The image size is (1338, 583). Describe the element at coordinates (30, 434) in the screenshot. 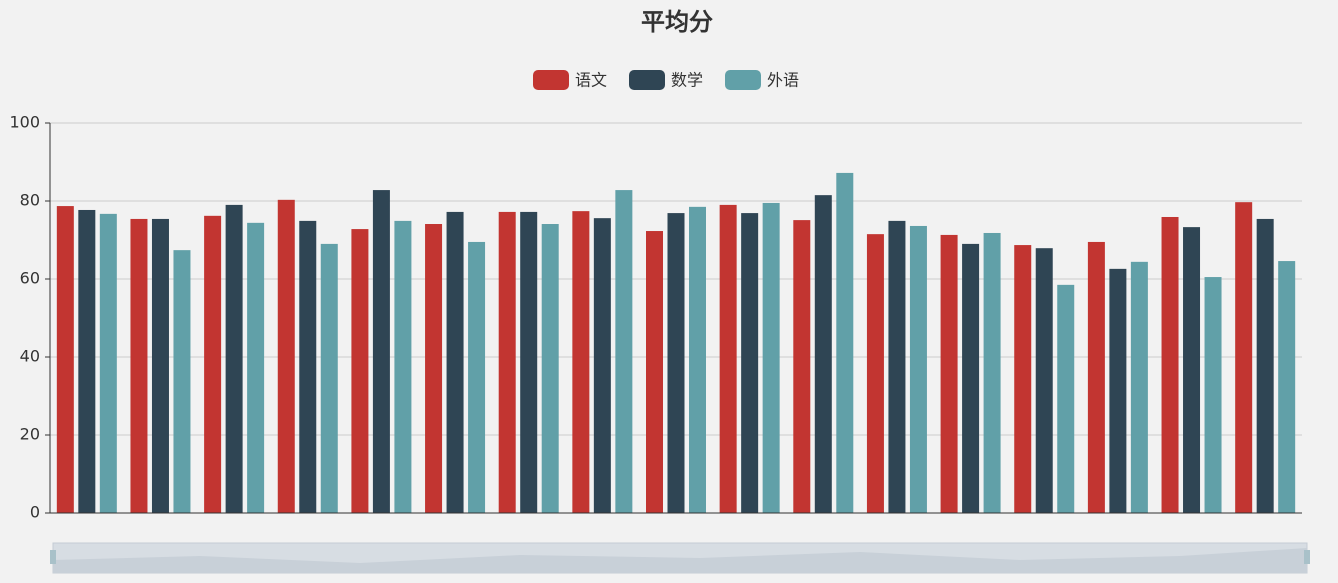

I see `y-tick-label: 20` at that location.